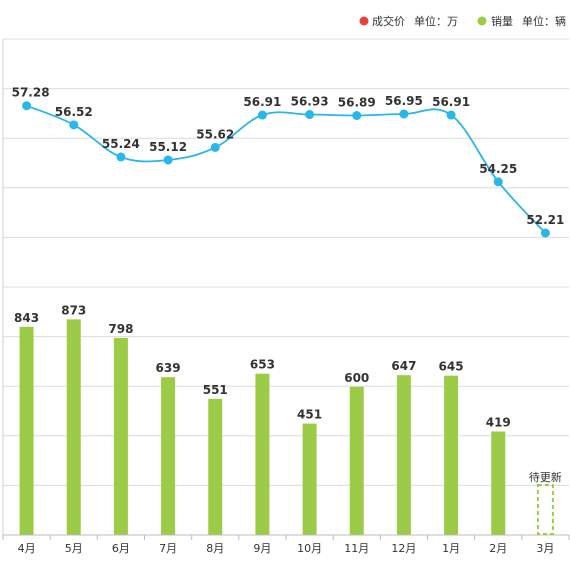 Image resolution: width=570 pixels, height=562 pixels. I want to click on sales-bar-label: 419, so click(498, 423).